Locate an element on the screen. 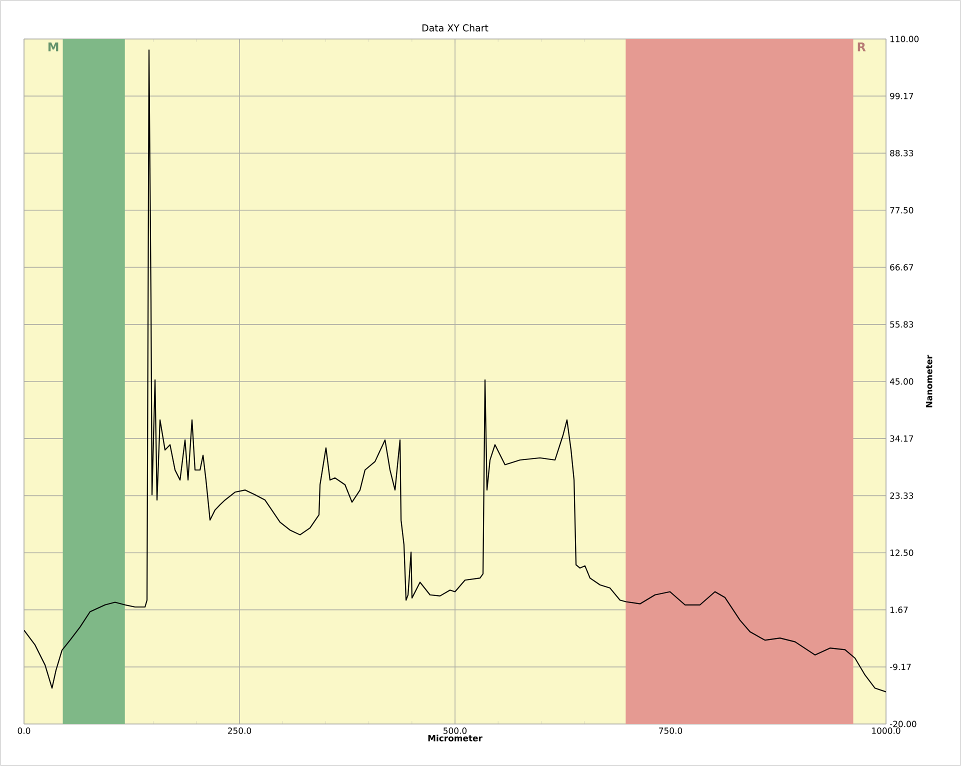 The width and height of the screenshot is (961, 766). y-tick-label: -9.17 is located at coordinates (900, 667).